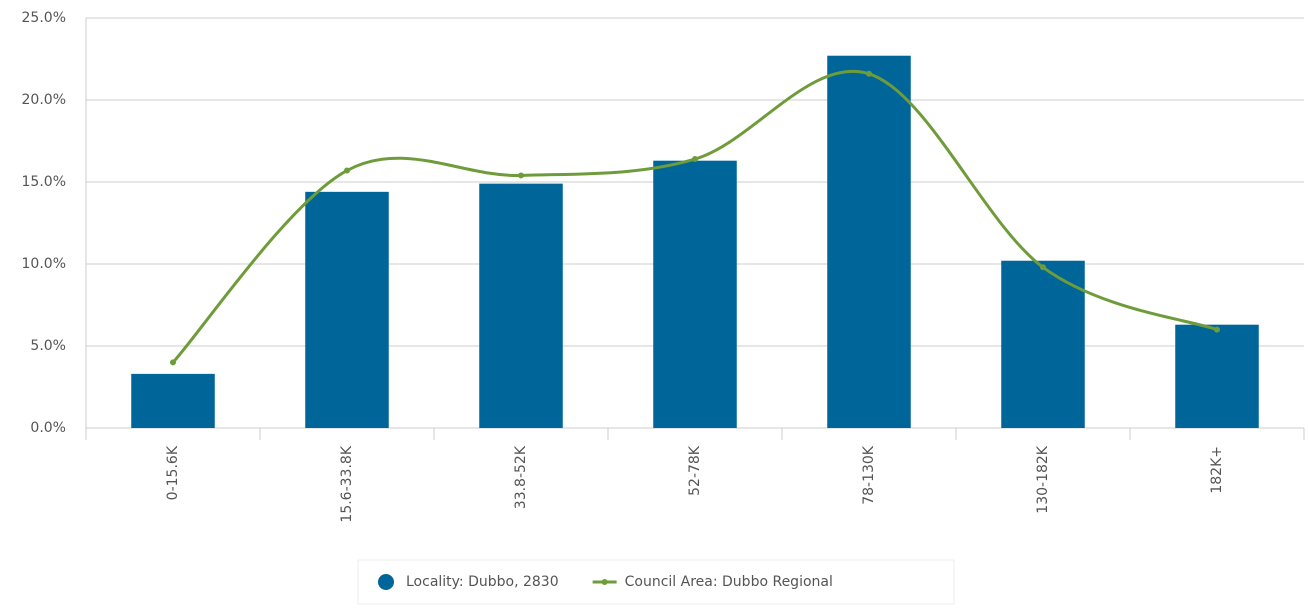 The height and width of the screenshot is (610, 1308). I want to click on y-tick-label: 5.0%, so click(48, 346).